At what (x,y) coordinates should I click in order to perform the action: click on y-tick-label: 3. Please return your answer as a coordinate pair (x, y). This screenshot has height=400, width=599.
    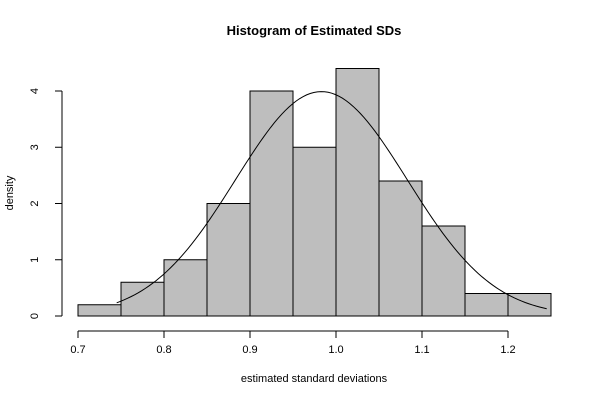
    Looking at the image, I should click on (35, 147).